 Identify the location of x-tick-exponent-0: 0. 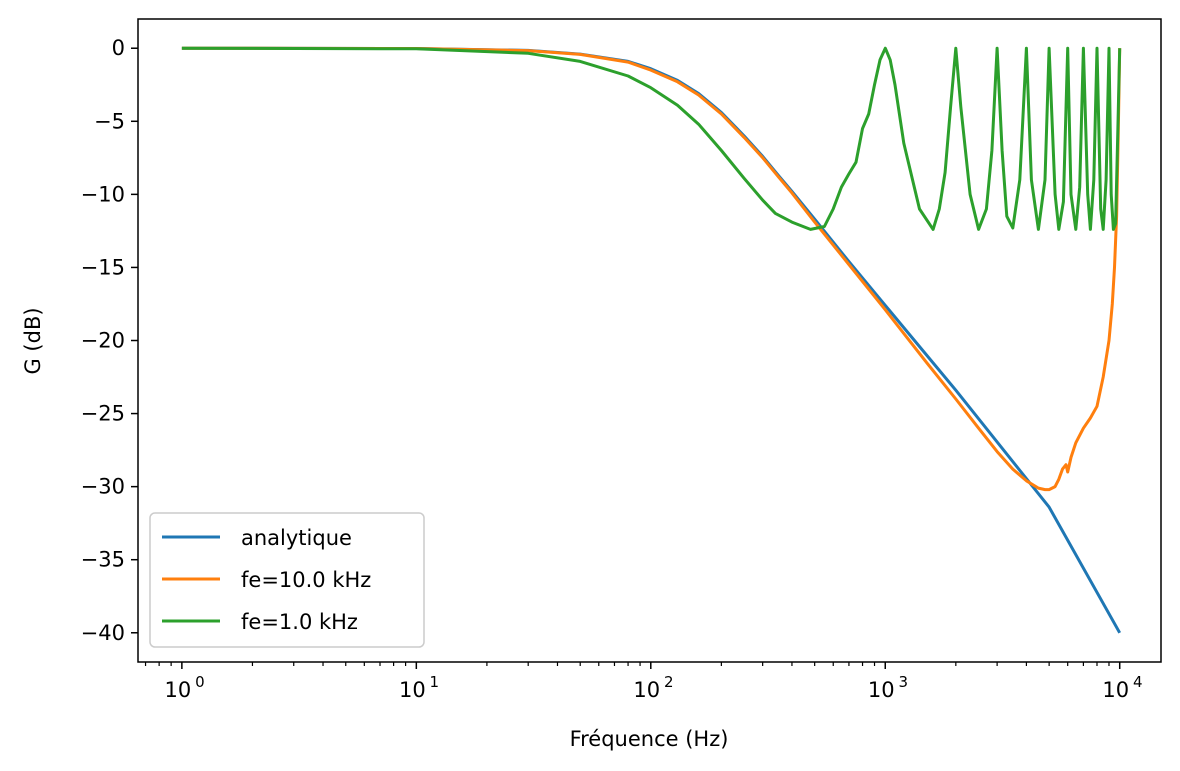
(200, 682).